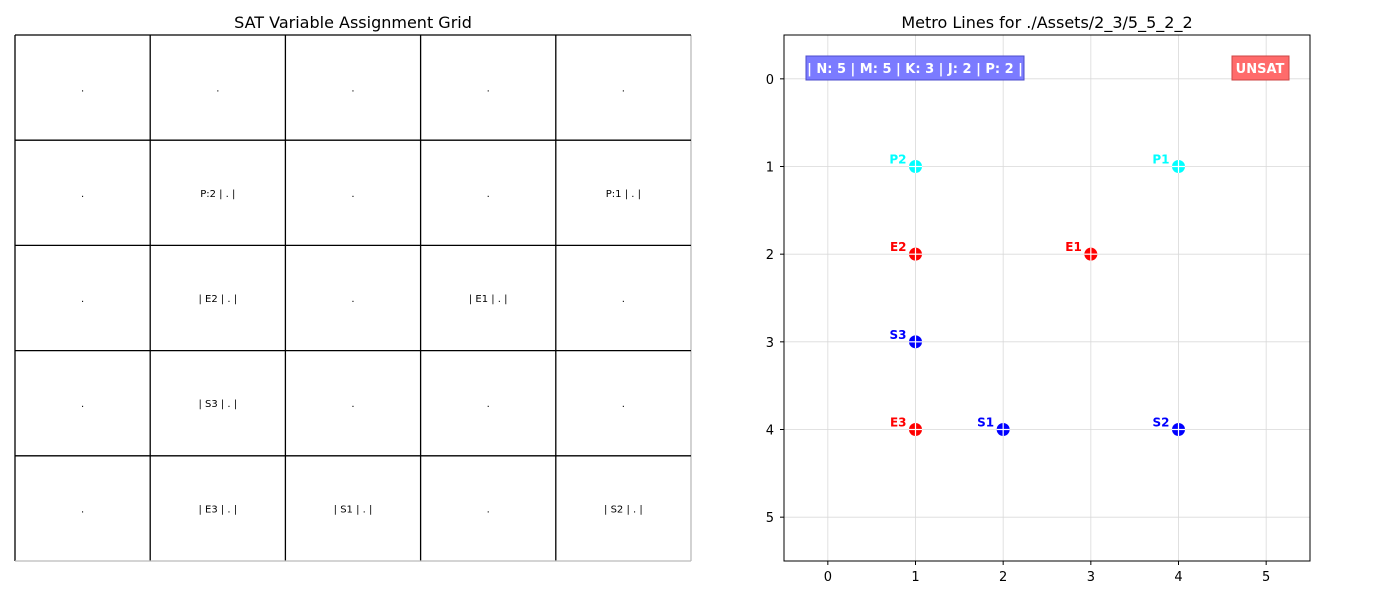 This screenshot has width=1400, height=604. What do you see at coordinates (1091, 577) in the screenshot?
I see `x-tick-label: 3` at bounding box center [1091, 577].